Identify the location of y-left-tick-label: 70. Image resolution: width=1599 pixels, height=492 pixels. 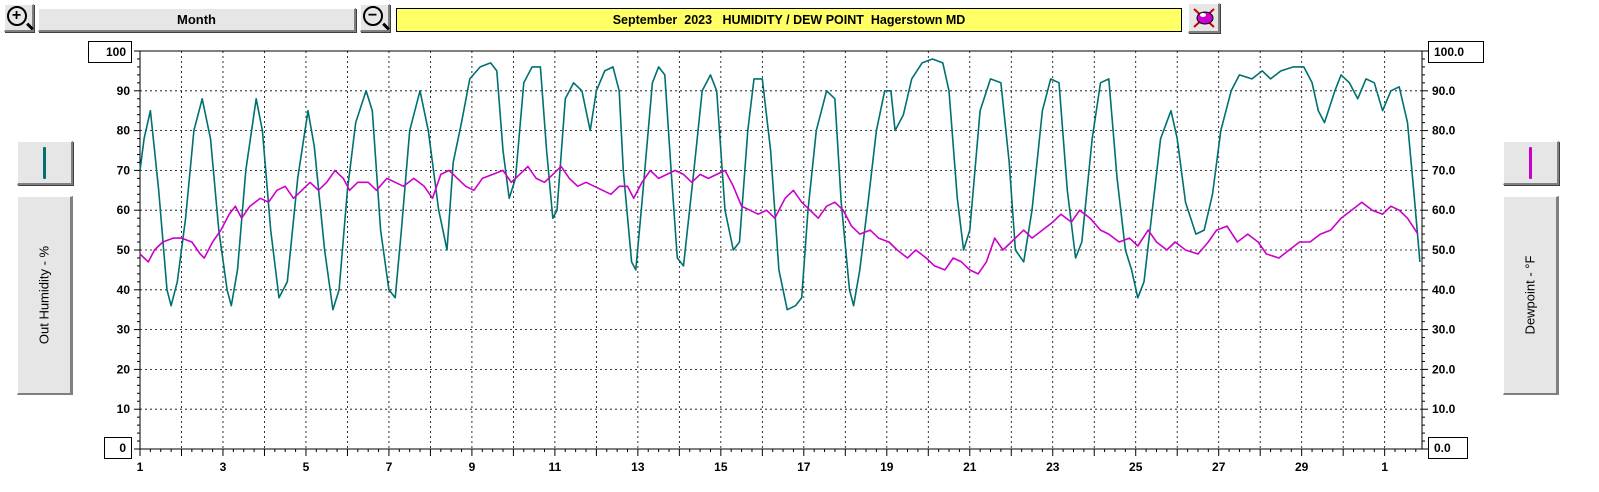
(124, 170).